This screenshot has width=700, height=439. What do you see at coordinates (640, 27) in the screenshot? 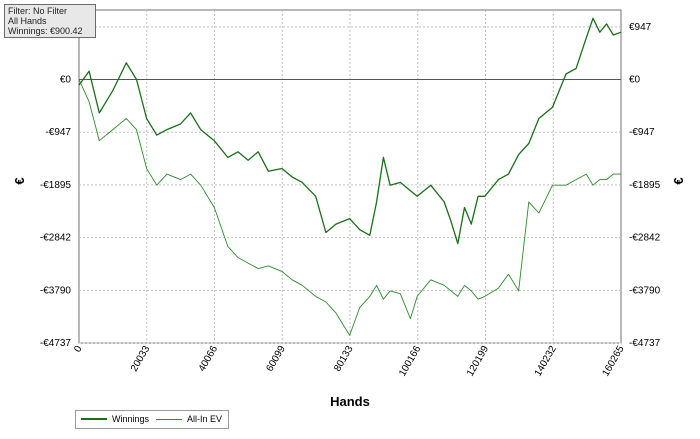
I see `y-tick-label-right: €947` at bounding box center [640, 27].